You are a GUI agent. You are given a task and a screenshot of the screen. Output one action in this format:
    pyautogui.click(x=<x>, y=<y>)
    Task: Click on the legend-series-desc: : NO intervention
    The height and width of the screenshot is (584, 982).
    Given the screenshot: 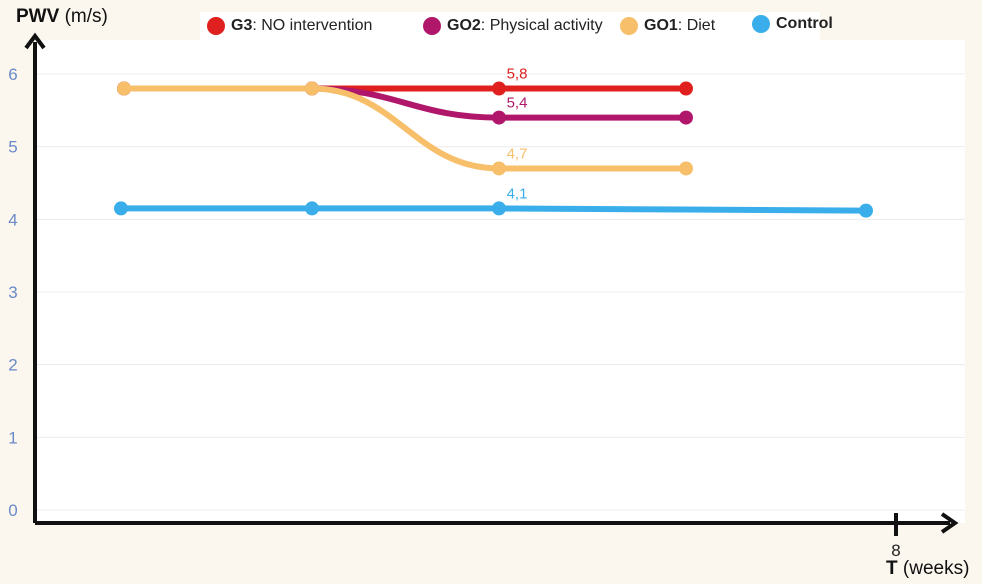 What is the action you would take?
    pyautogui.click(x=312, y=25)
    